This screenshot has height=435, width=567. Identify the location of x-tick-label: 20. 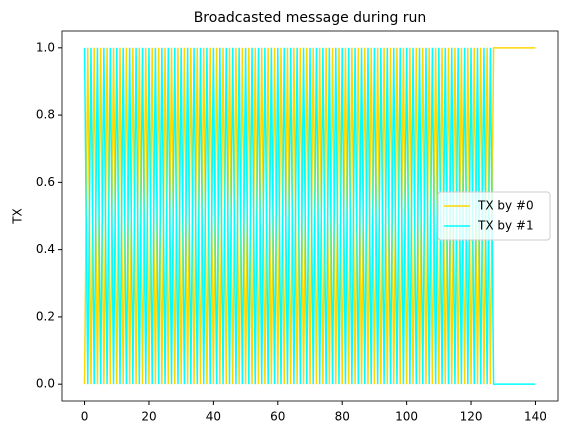
(148, 417).